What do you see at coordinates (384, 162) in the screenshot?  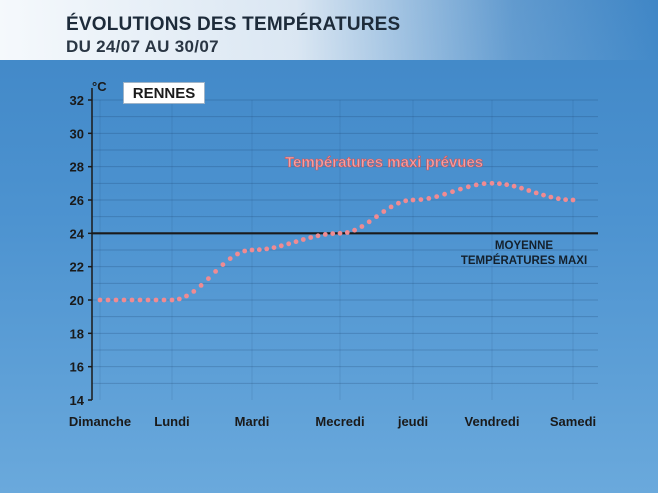 I see `forecast-series-label: Températures maxi prévues` at bounding box center [384, 162].